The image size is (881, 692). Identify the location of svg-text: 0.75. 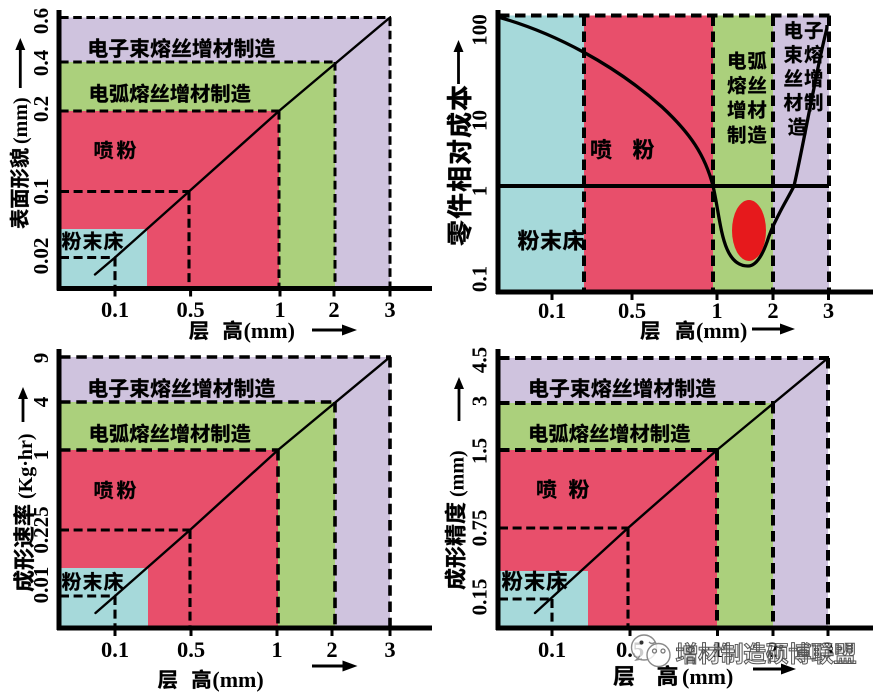
(480, 528).